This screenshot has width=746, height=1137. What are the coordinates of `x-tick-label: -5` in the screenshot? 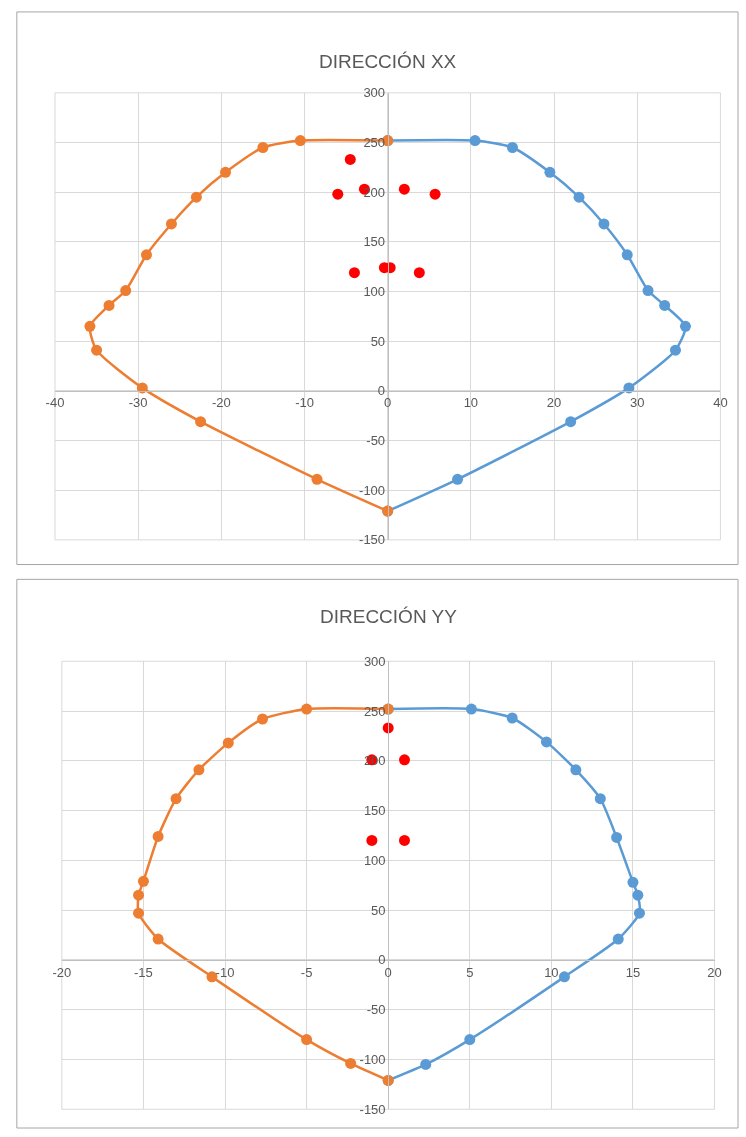 It's located at (306, 972).